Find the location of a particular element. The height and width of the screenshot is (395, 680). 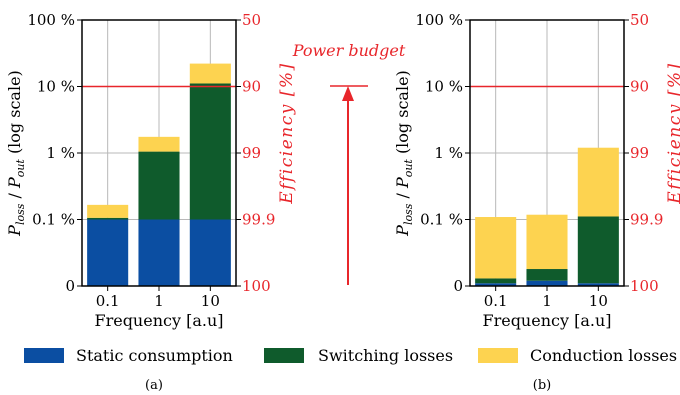

legend-label-switching: Switching losses is located at coordinates (385, 355).